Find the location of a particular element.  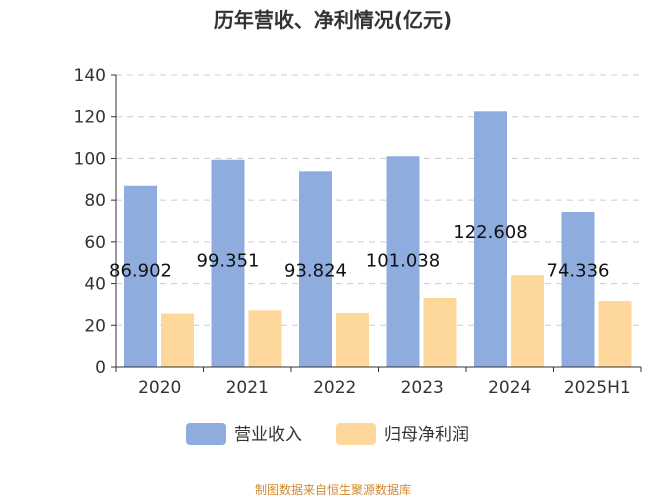

x-tick-label: 2024 is located at coordinates (509, 388).